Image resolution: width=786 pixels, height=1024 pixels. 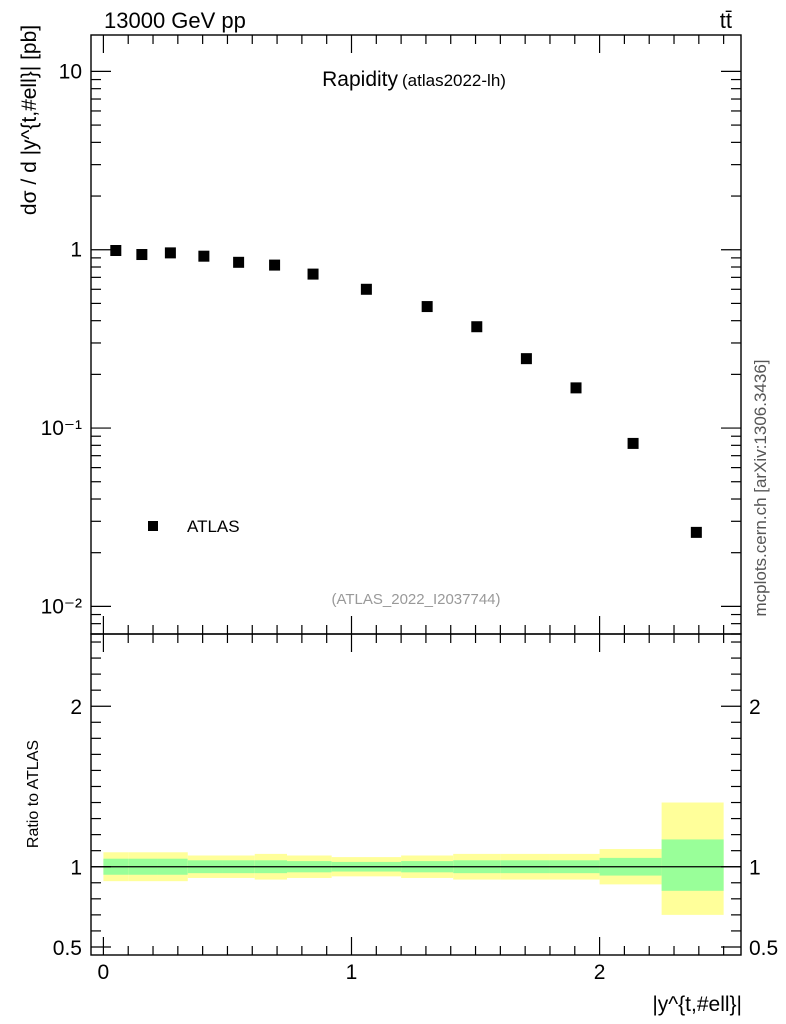 What do you see at coordinates (697, 1004) in the screenshot?
I see `x-axis-label: |y^{t,#ell}|` at bounding box center [697, 1004].